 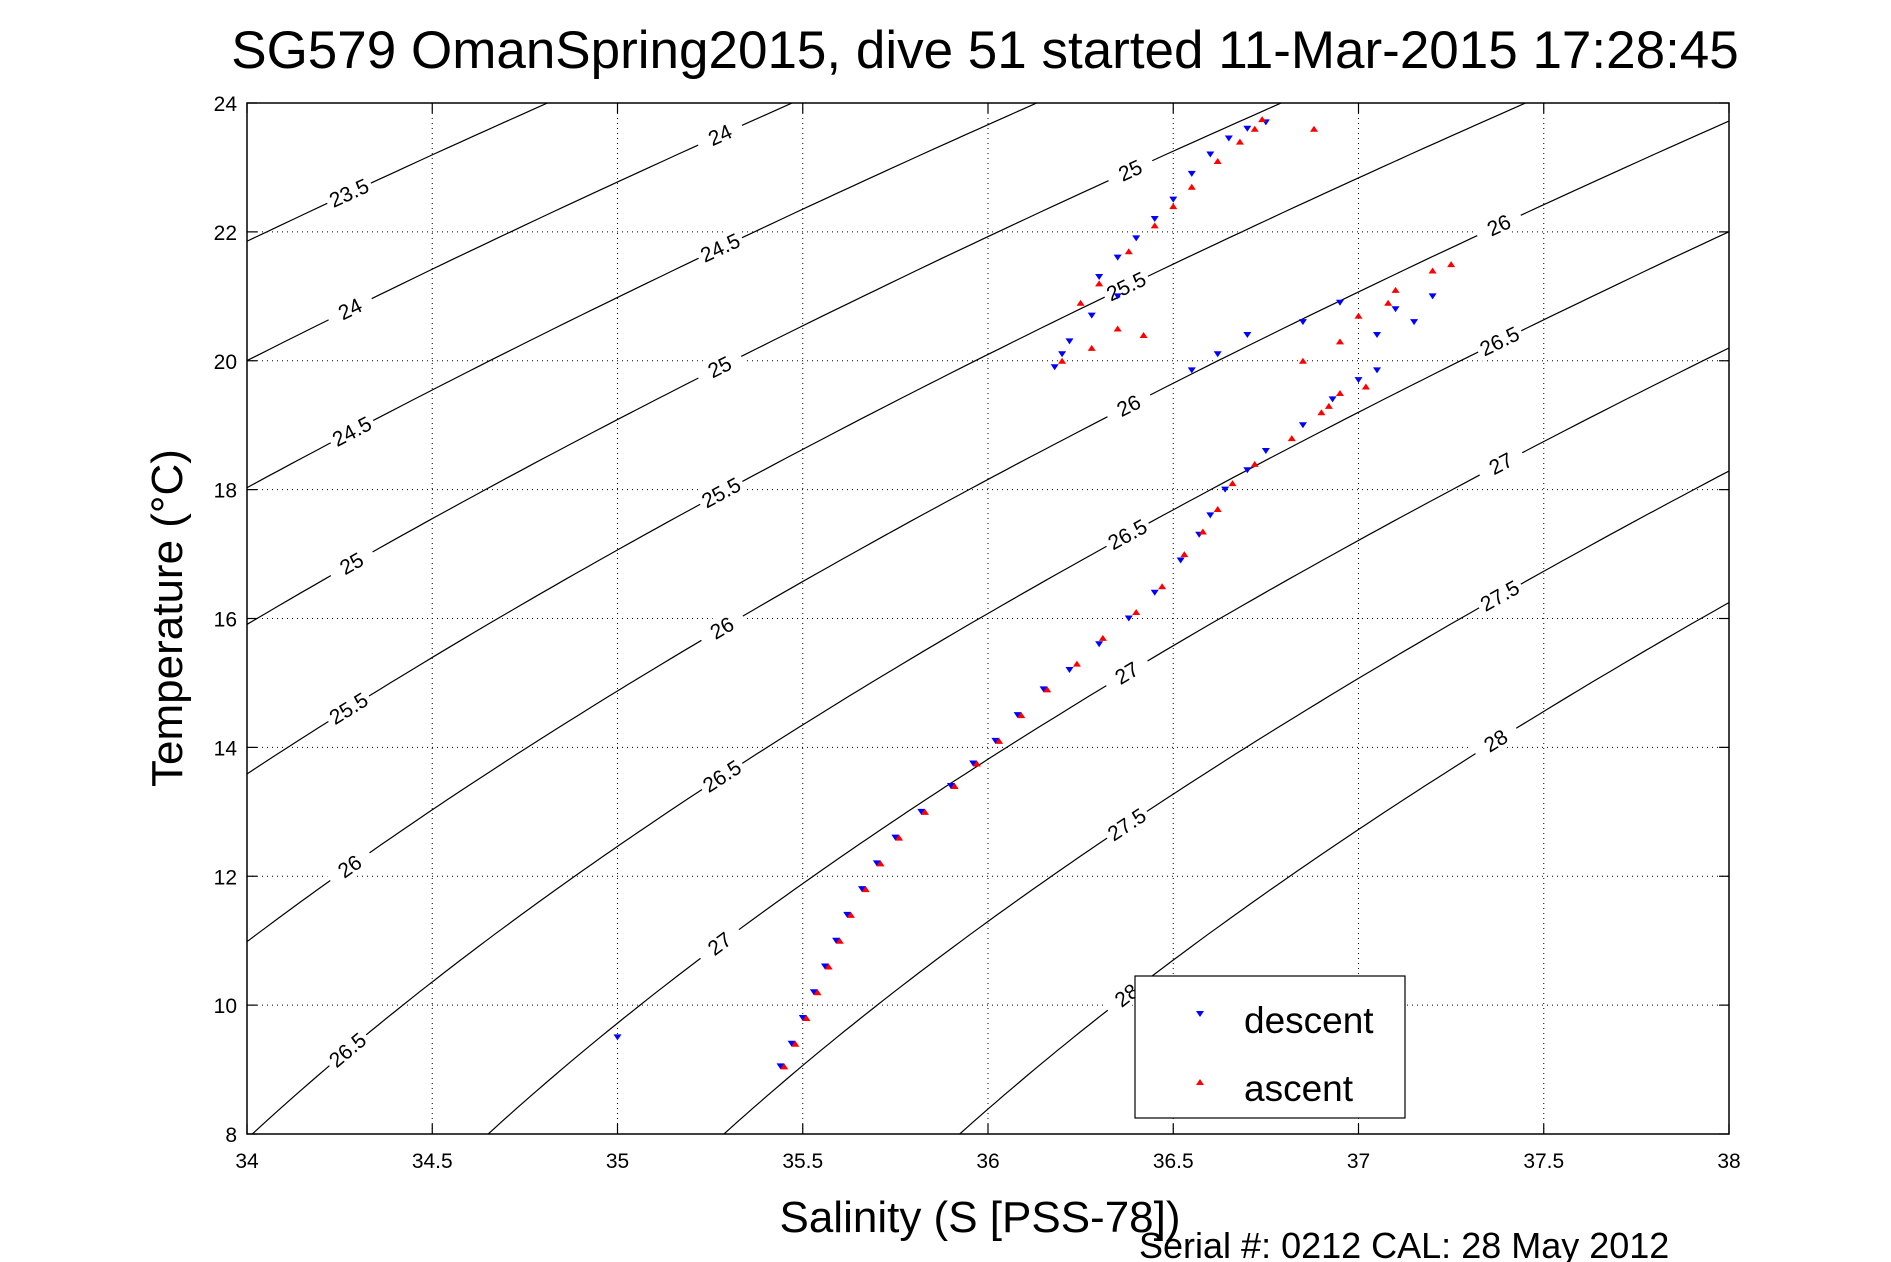 What do you see at coordinates (231, 1135) in the screenshot?
I see `y-tick-label: 8` at bounding box center [231, 1135].